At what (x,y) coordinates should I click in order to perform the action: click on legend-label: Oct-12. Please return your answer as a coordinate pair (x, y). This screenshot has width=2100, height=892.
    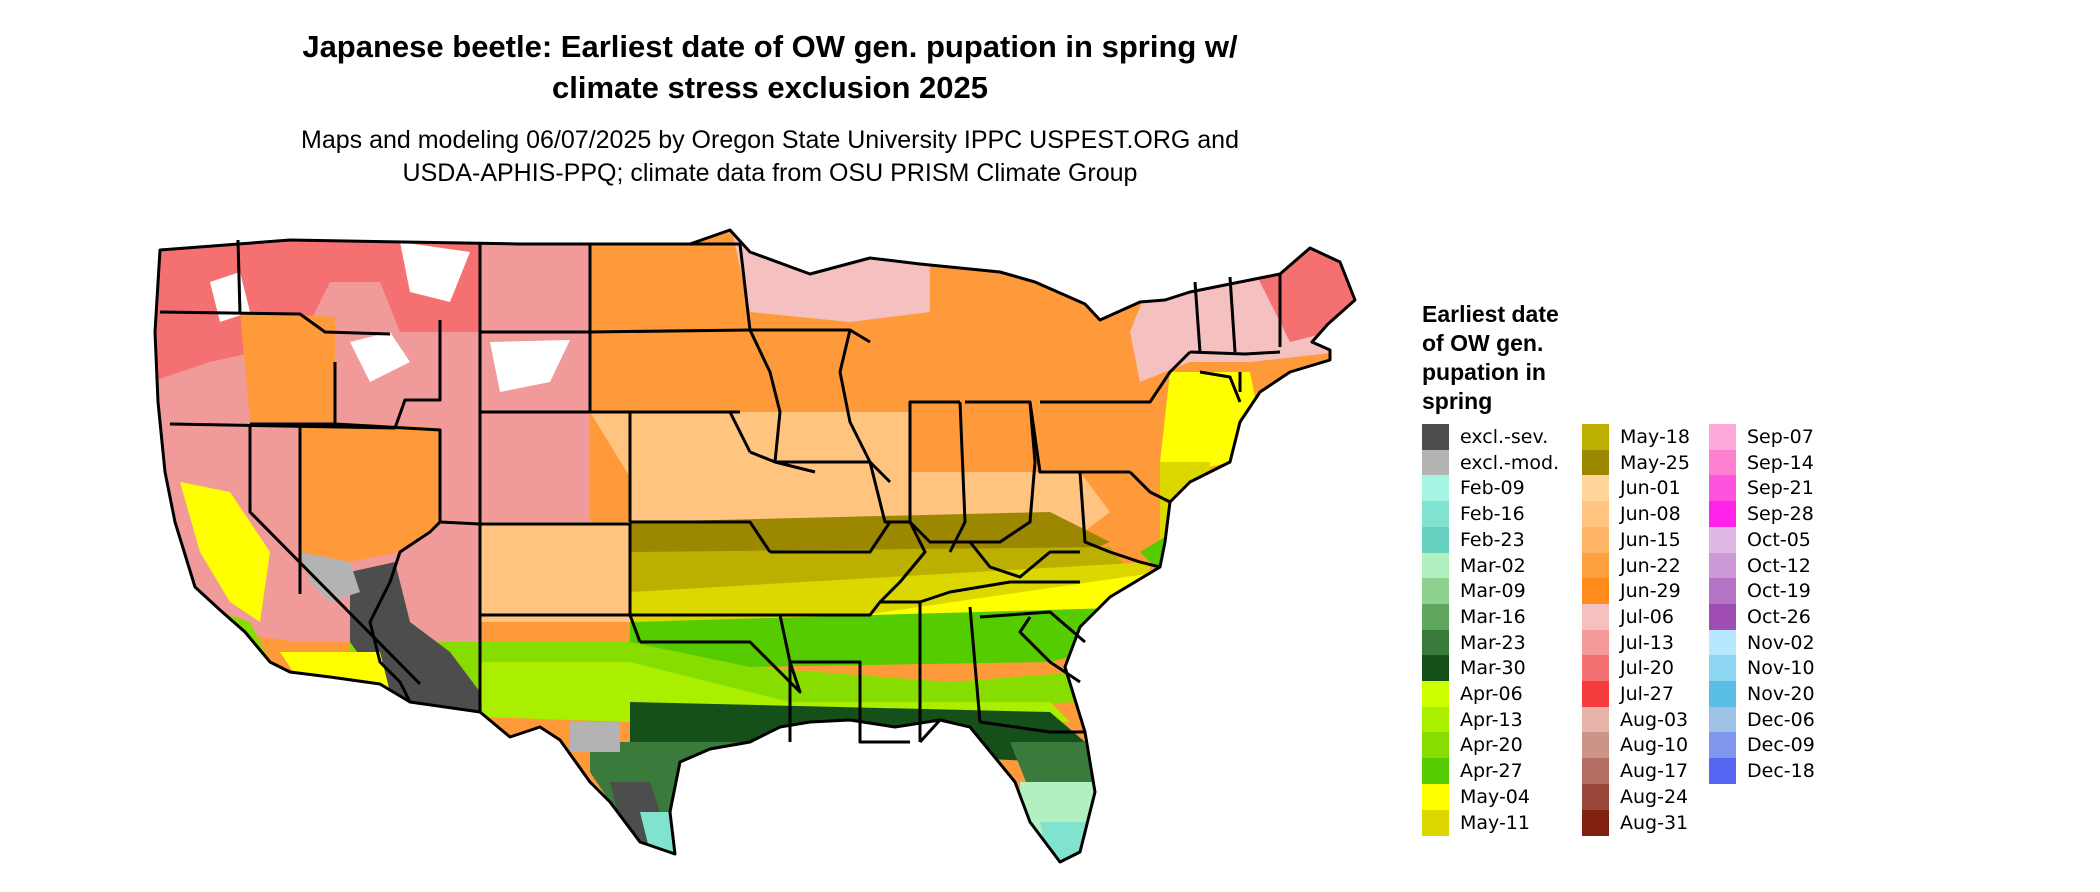
    Looking at the image, I should click on (1779, 565).